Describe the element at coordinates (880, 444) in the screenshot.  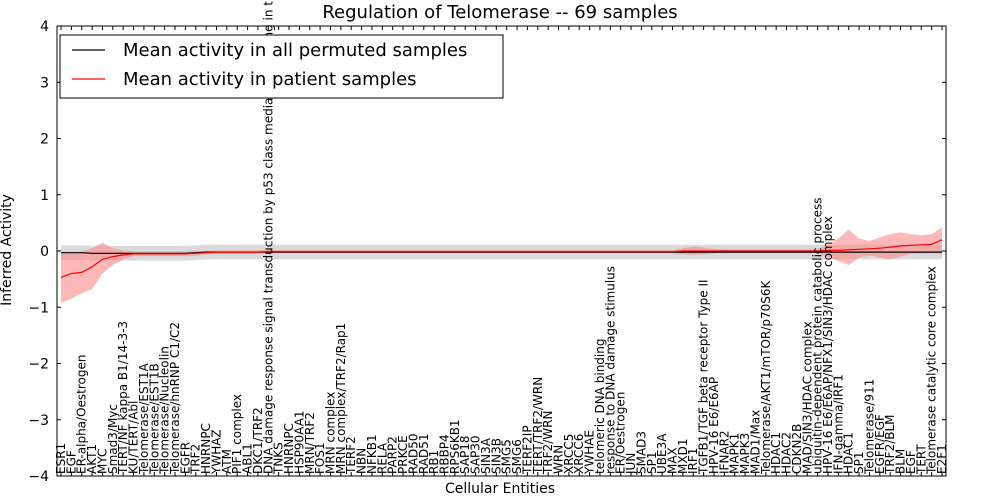
I see `x-tick-label: EGFR/EGF` at that location.